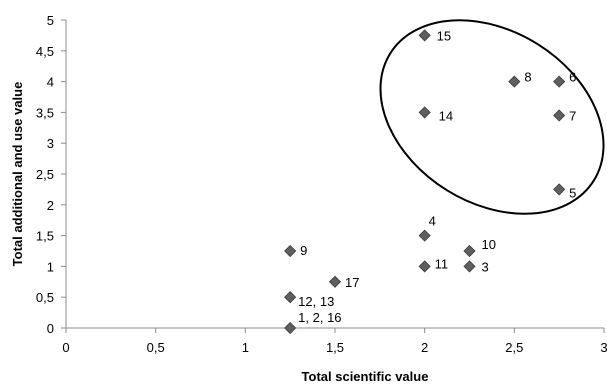 This screenshot has height=385, width=607. Describe the element at coordinates (572, 192) in the screenshot. I see `data-point-label: 5` at that location.